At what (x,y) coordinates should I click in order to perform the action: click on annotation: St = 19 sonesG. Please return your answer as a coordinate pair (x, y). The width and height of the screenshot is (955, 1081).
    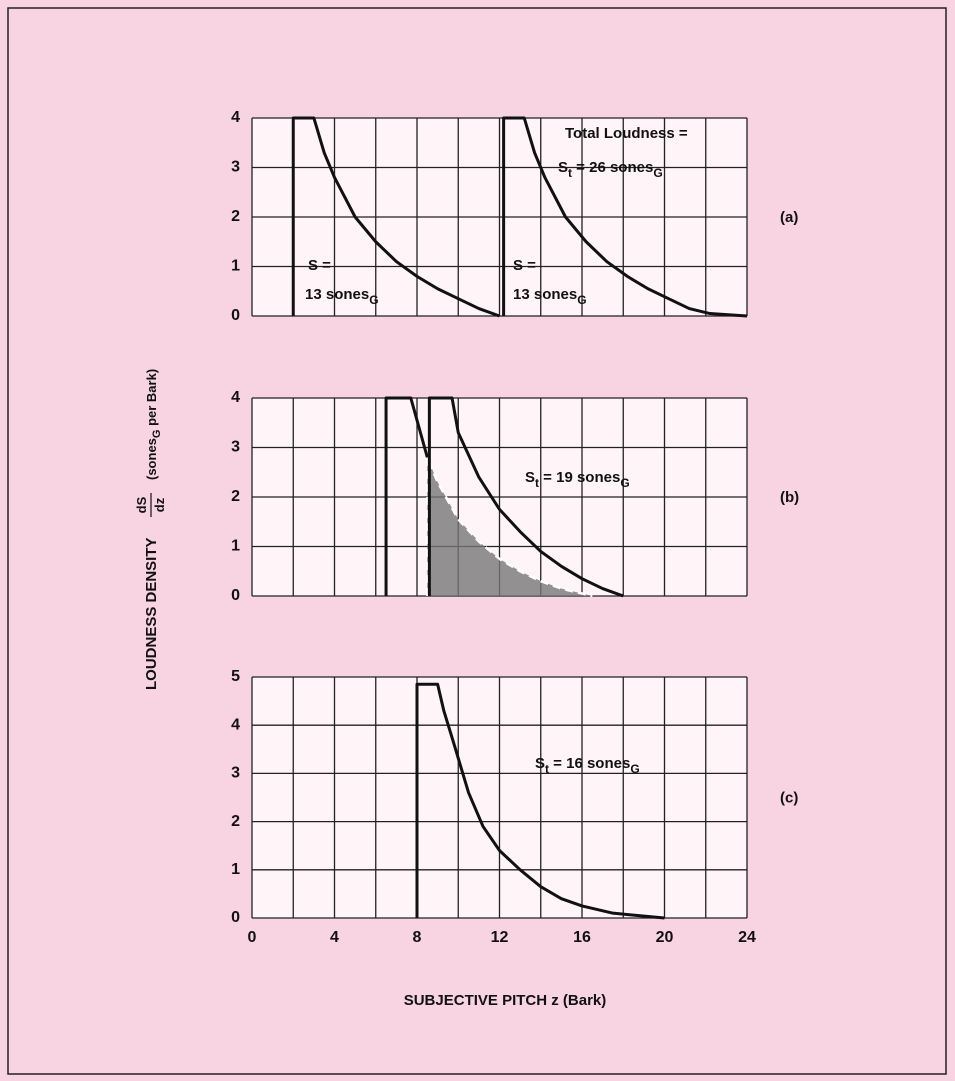
    Looking at the image, I should click on (577, 479).